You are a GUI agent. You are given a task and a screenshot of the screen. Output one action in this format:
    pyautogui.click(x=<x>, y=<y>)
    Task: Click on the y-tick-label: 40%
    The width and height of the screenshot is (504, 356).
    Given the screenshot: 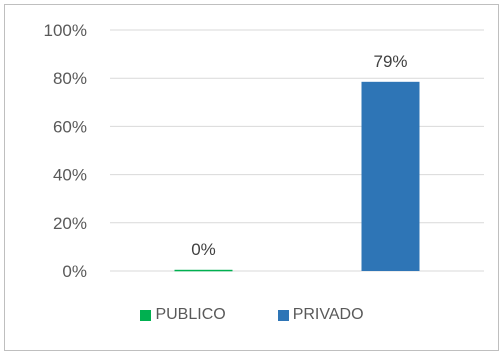 What is the action you would take?
    pyautogui.click(x=70, y=175)
    